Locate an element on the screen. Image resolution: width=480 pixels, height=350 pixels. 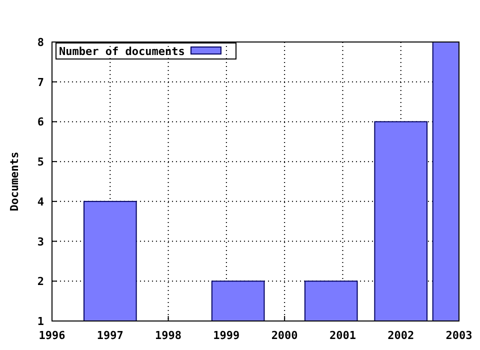
y-axis-title: Documents is located at coordinates (14, 182).